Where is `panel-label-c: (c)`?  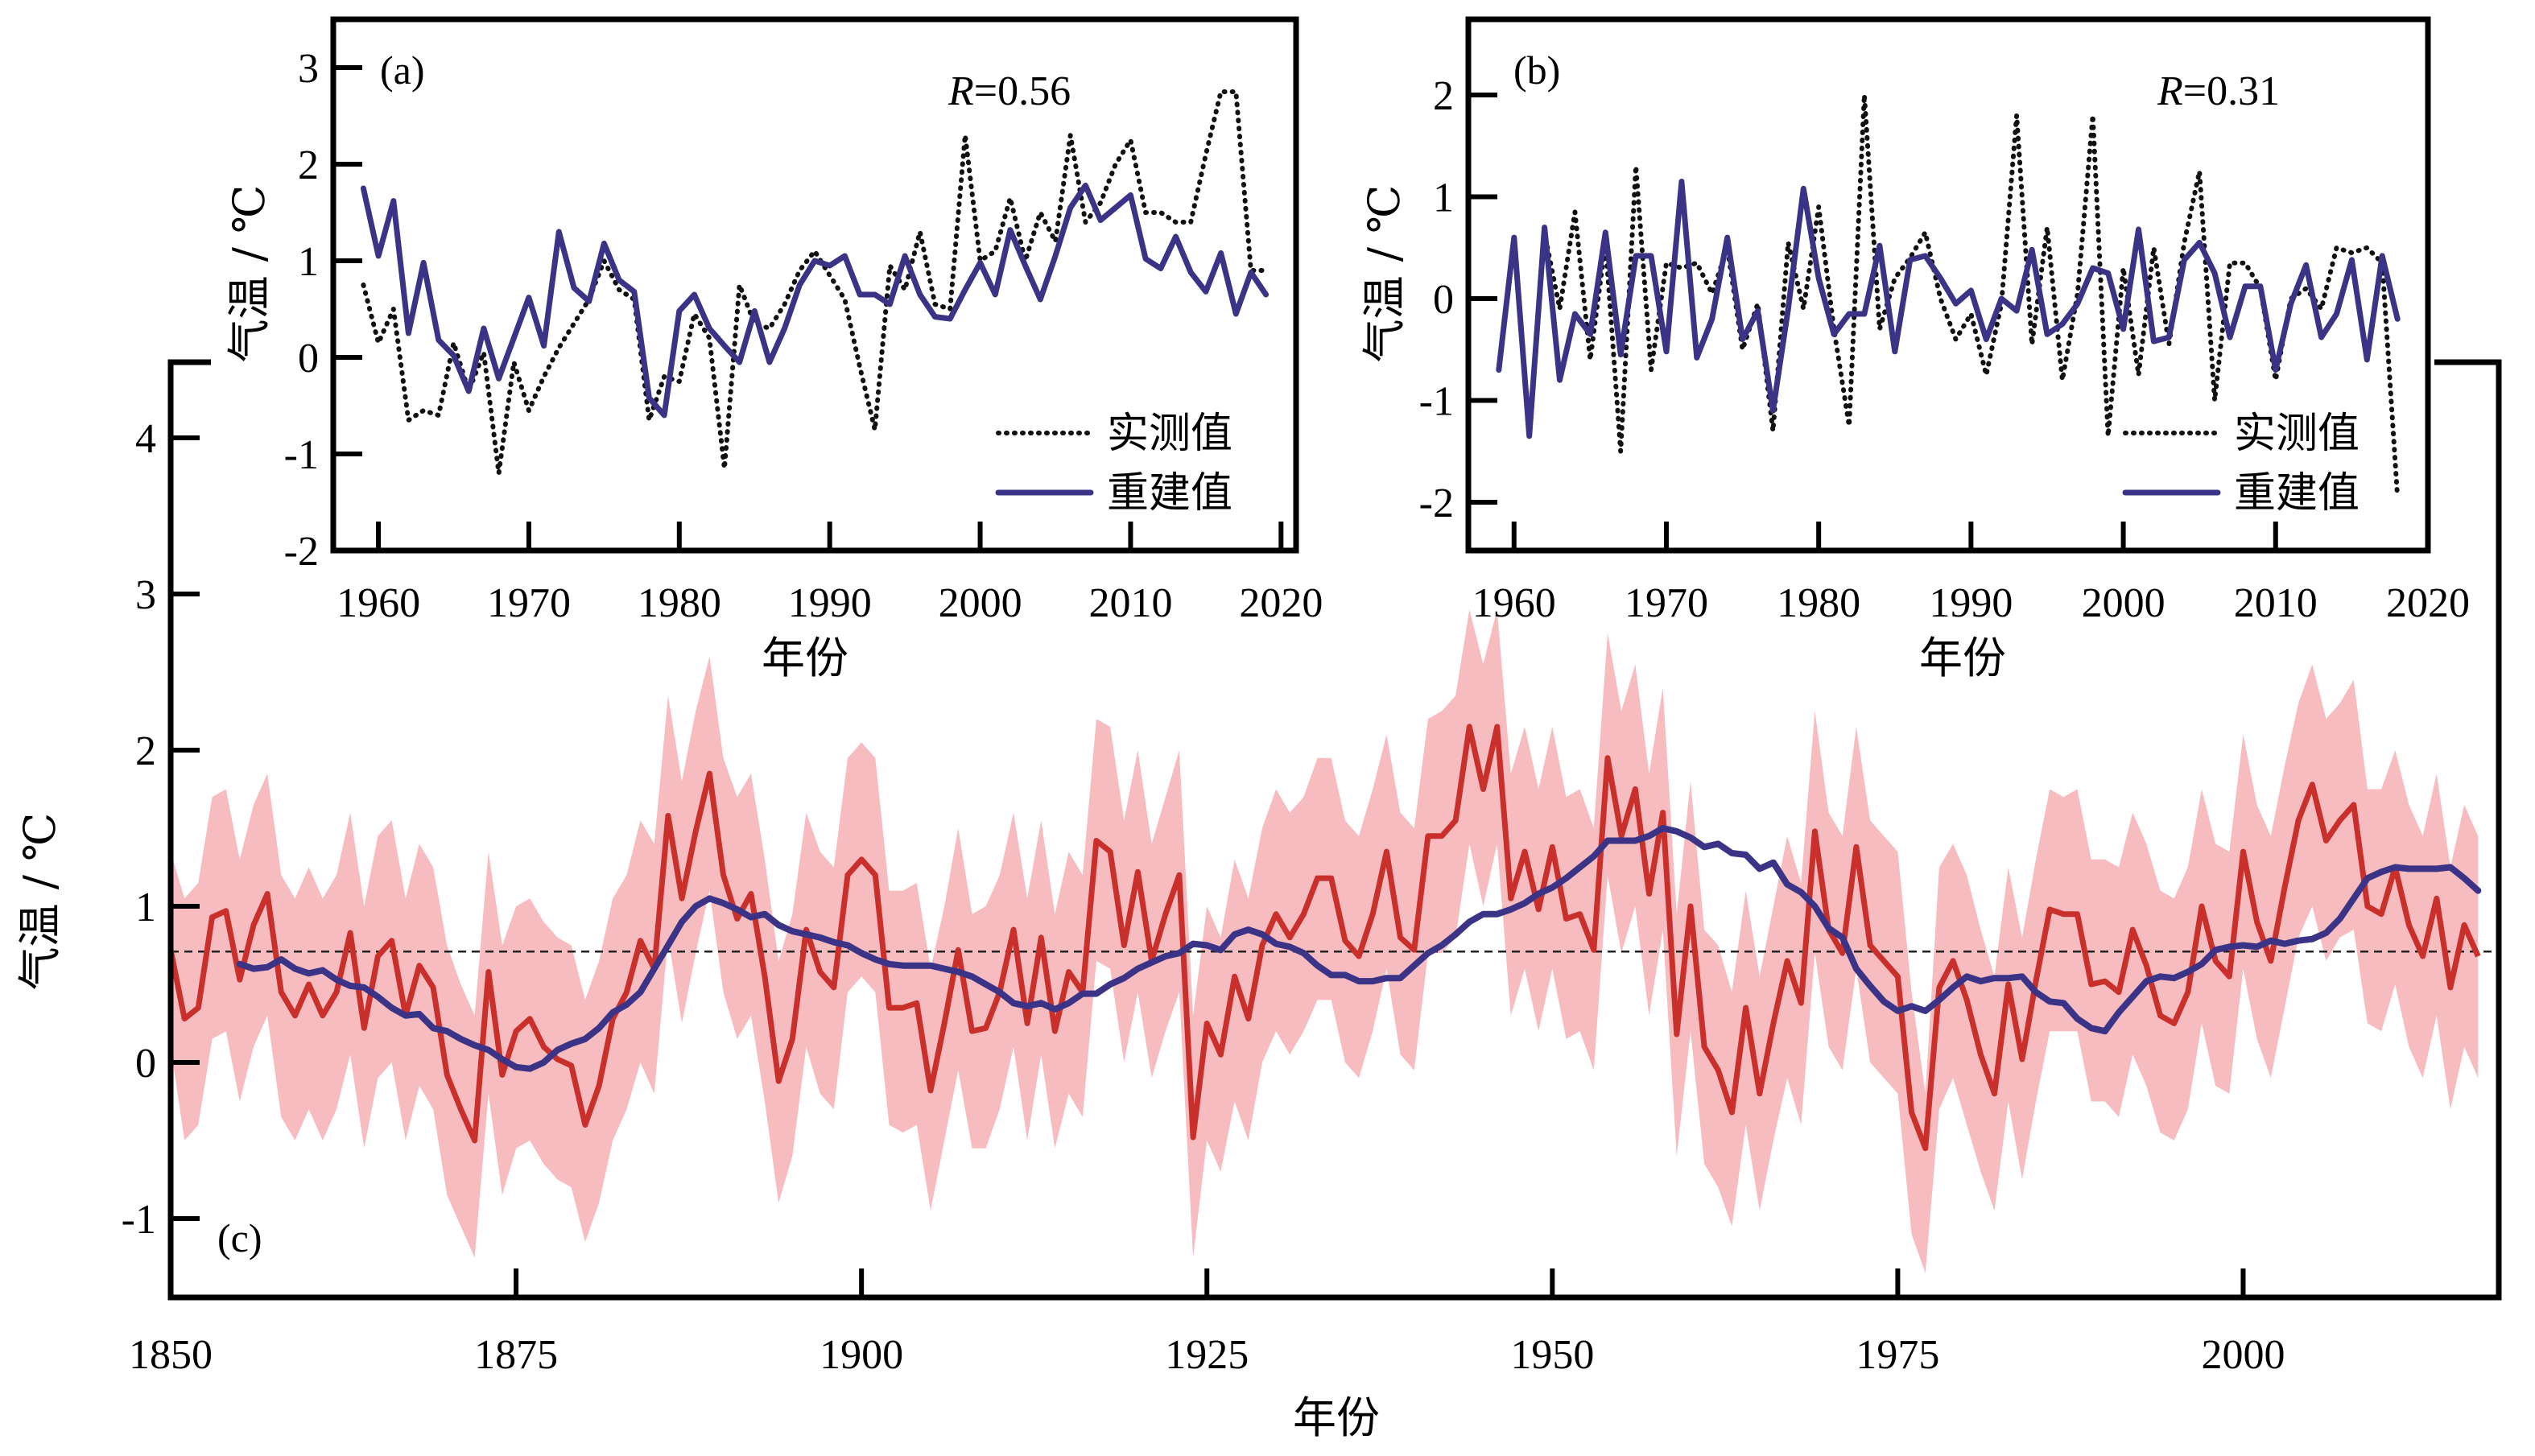
panel-label-c: (c) is located at coordinates (239, 1237).